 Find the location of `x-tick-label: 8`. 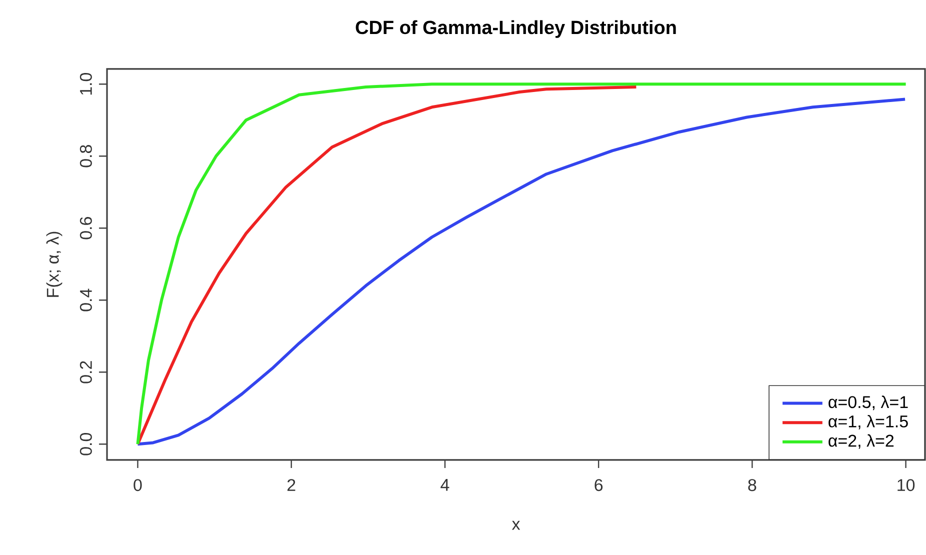

x-tick-label: 8 is located at coordinates (752, 485).